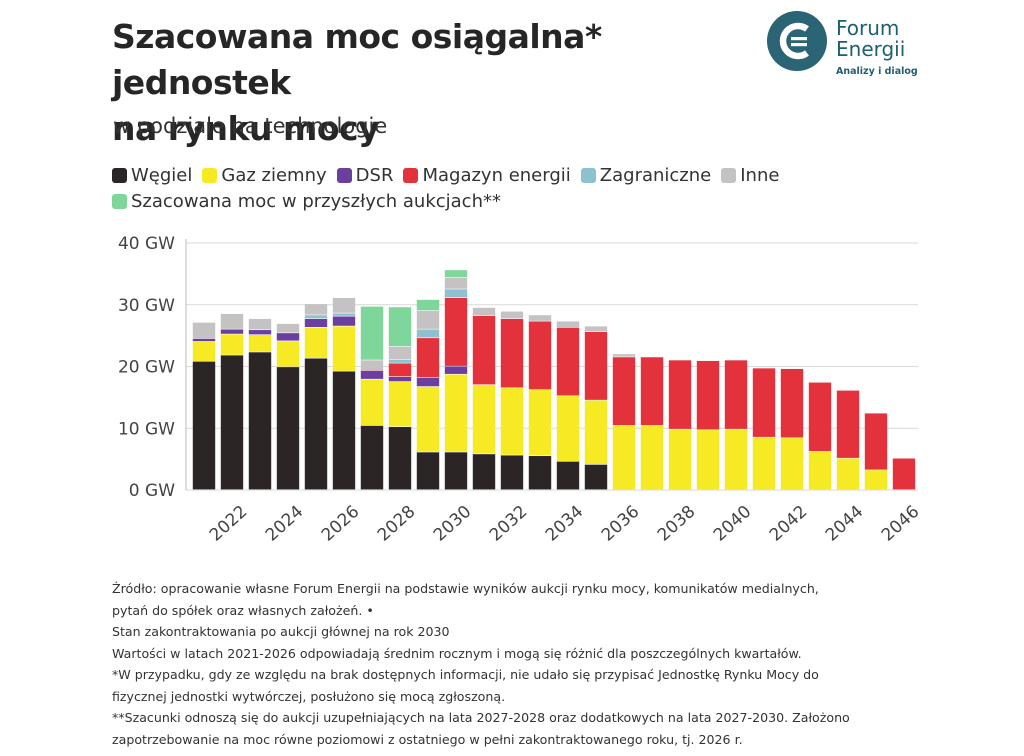 Image resolution: width=1024 pixels, height=756 pixels. I want to click on forum-energii-logo: Forum Energii Analizy i dialog, so click(846, 47).